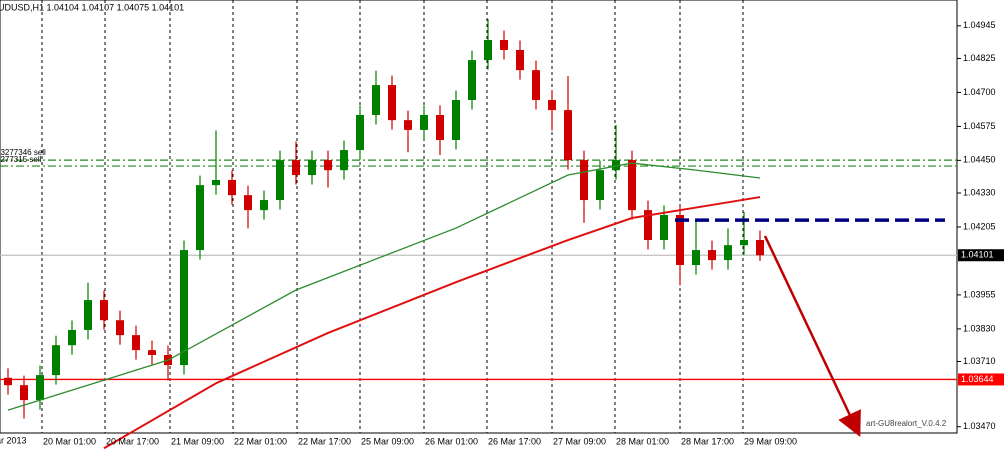 Image resolution: width=1005 pixels, height=456 pixels. Describe the element at coordinates (979, 426) in the screenshot. I see `y-tick-label: 1.03470` at that location.